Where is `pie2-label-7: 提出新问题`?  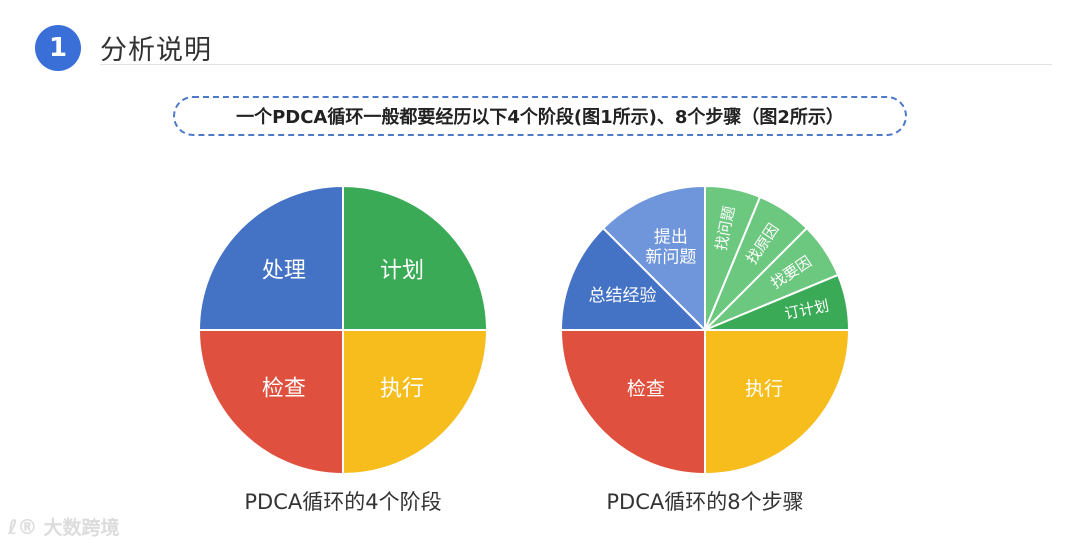 pie2-label-7: 提出新问题 is located at coordinates (670, 247).